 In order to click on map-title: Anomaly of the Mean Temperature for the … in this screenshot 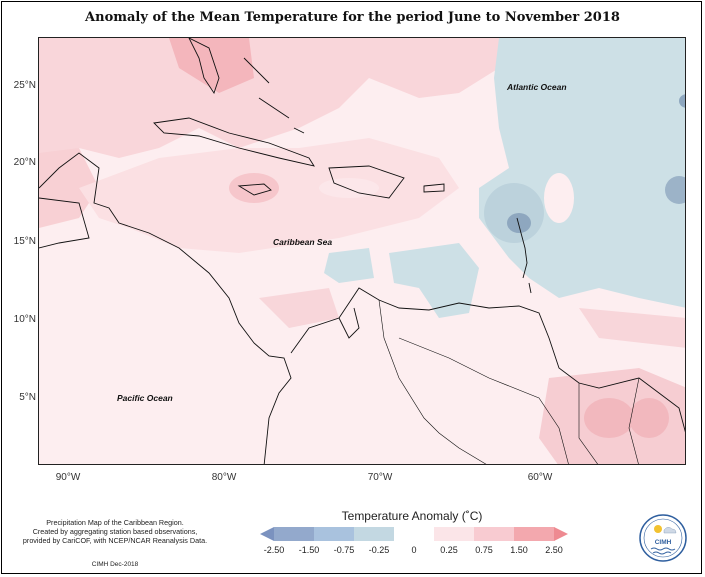, I will do `click(352, 17)`.